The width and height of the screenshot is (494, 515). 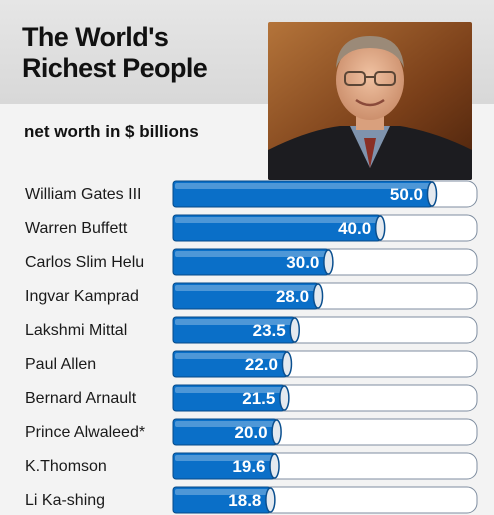 What do you see at coordinates (66, 466) in the screenshot?
I see `category-label: K.Thomson` at bounding box center [66, 466].